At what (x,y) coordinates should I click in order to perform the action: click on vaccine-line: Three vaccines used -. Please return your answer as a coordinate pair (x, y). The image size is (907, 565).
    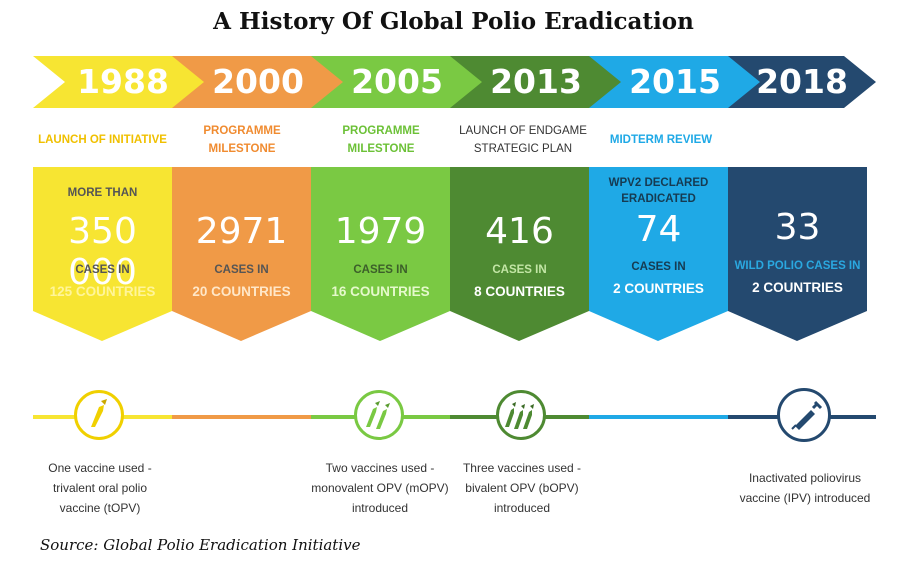
    Looking at the image, I should click on (522, 468).